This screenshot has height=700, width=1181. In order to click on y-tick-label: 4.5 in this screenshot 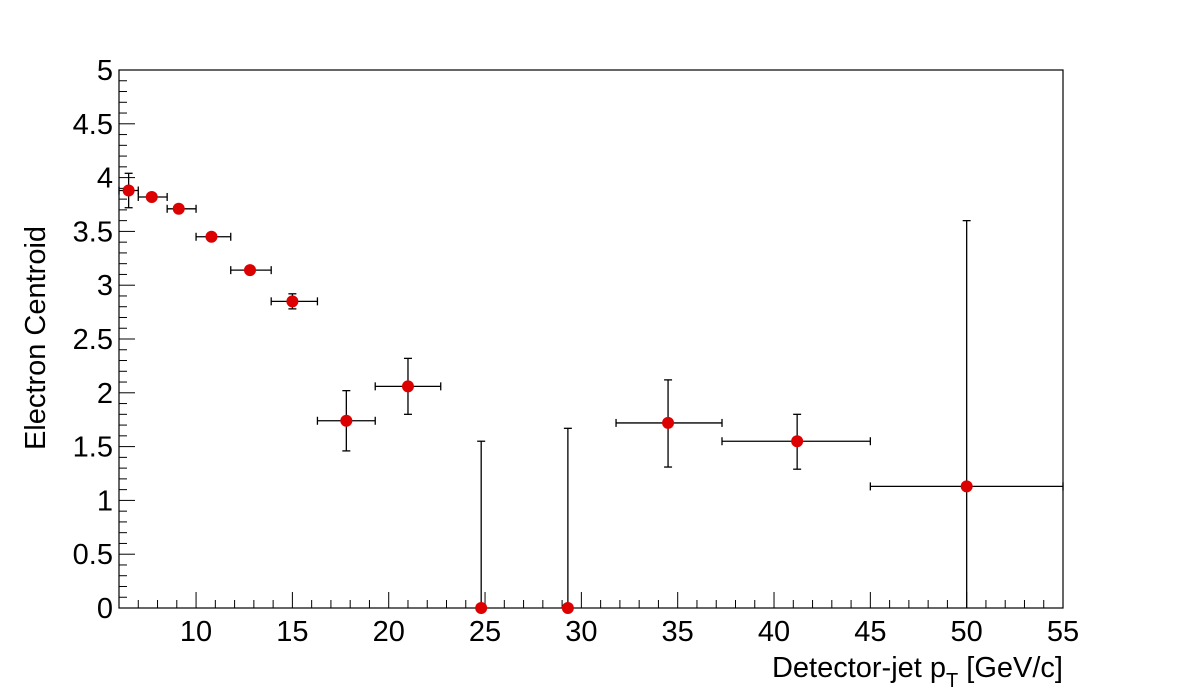, I will do `click(93, 125)`.